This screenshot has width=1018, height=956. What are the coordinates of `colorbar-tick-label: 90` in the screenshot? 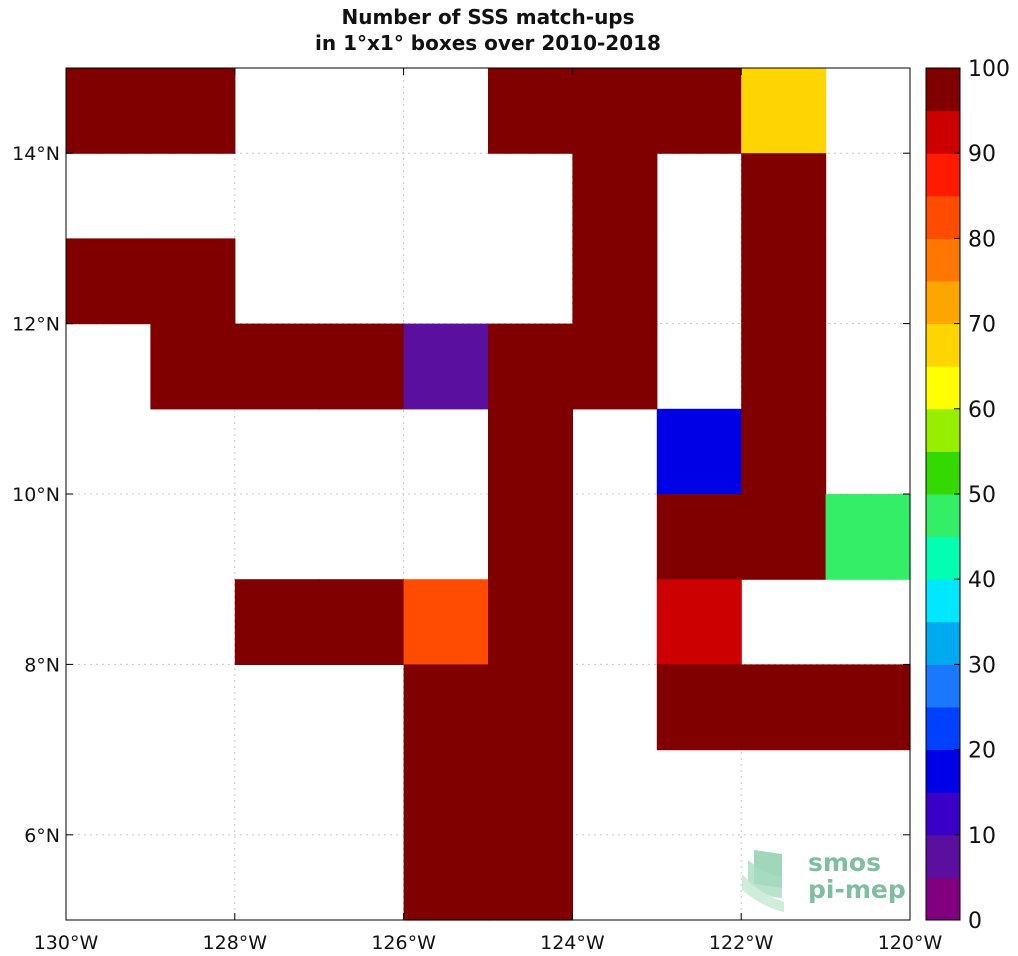 It's located at (982, 154).